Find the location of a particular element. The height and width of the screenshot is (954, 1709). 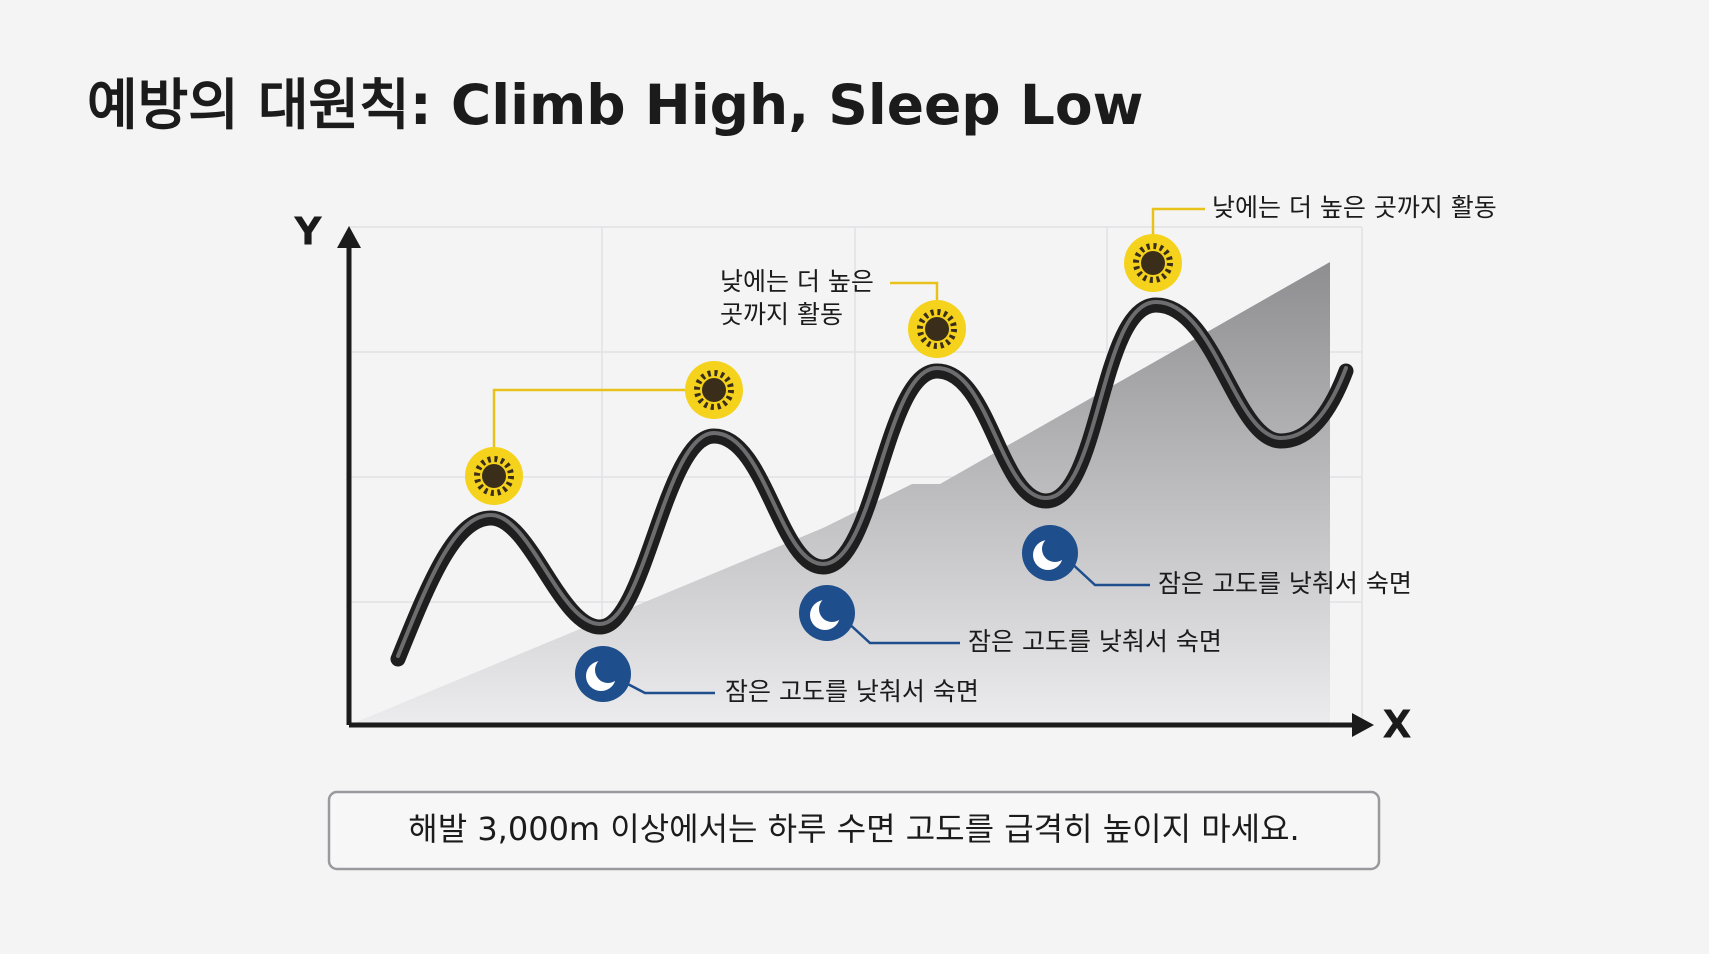

title: 예방의 대원칙: Climb High, Sleep Low is located at coordinates (615, 105).